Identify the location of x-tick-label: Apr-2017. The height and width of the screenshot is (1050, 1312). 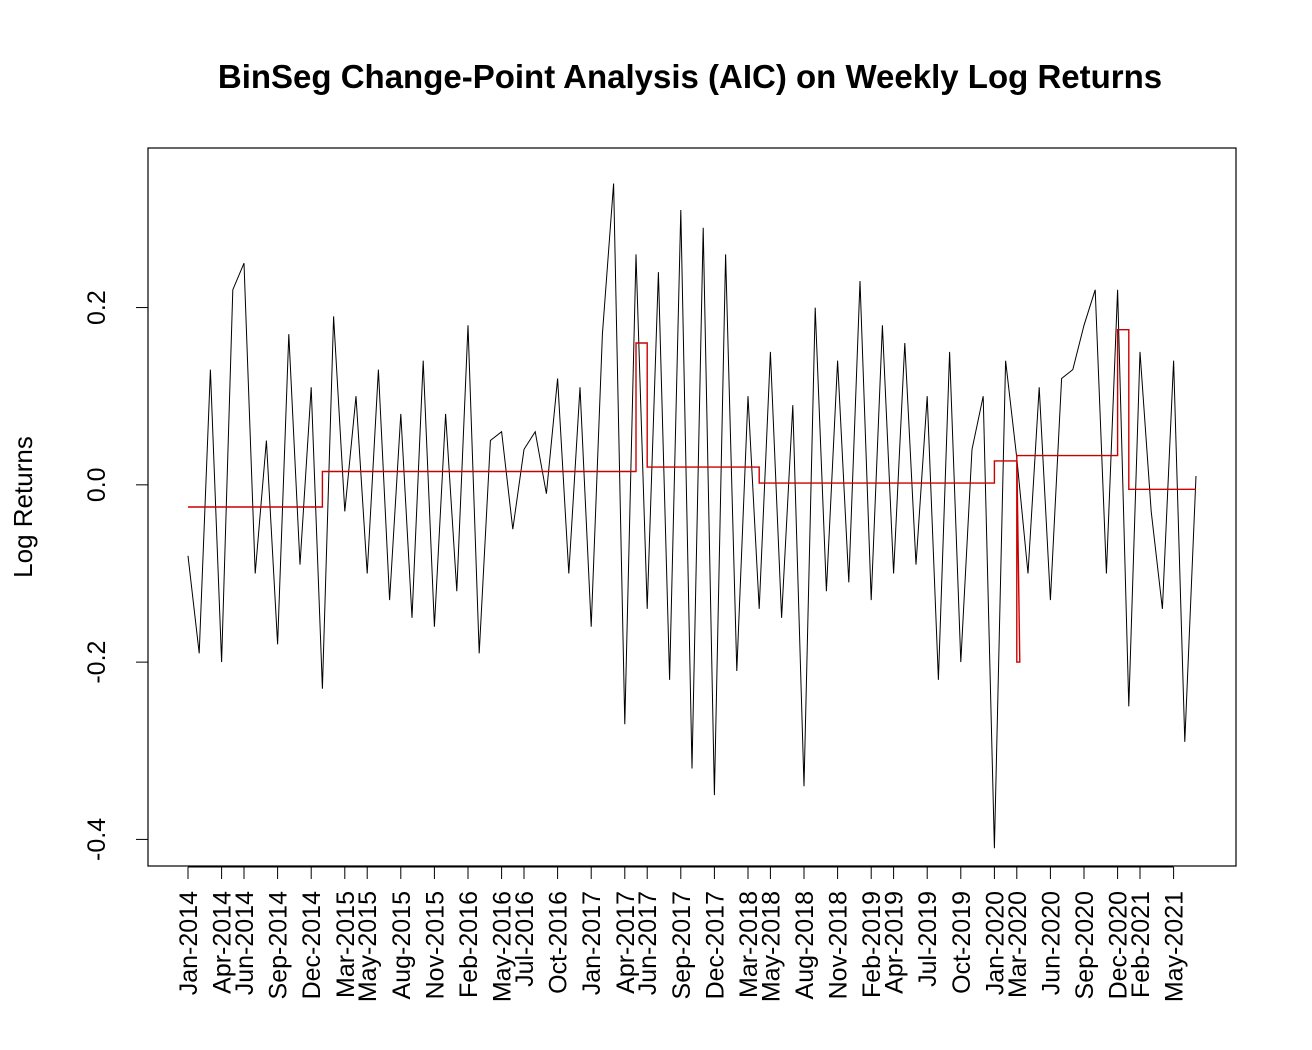
(626, 942).